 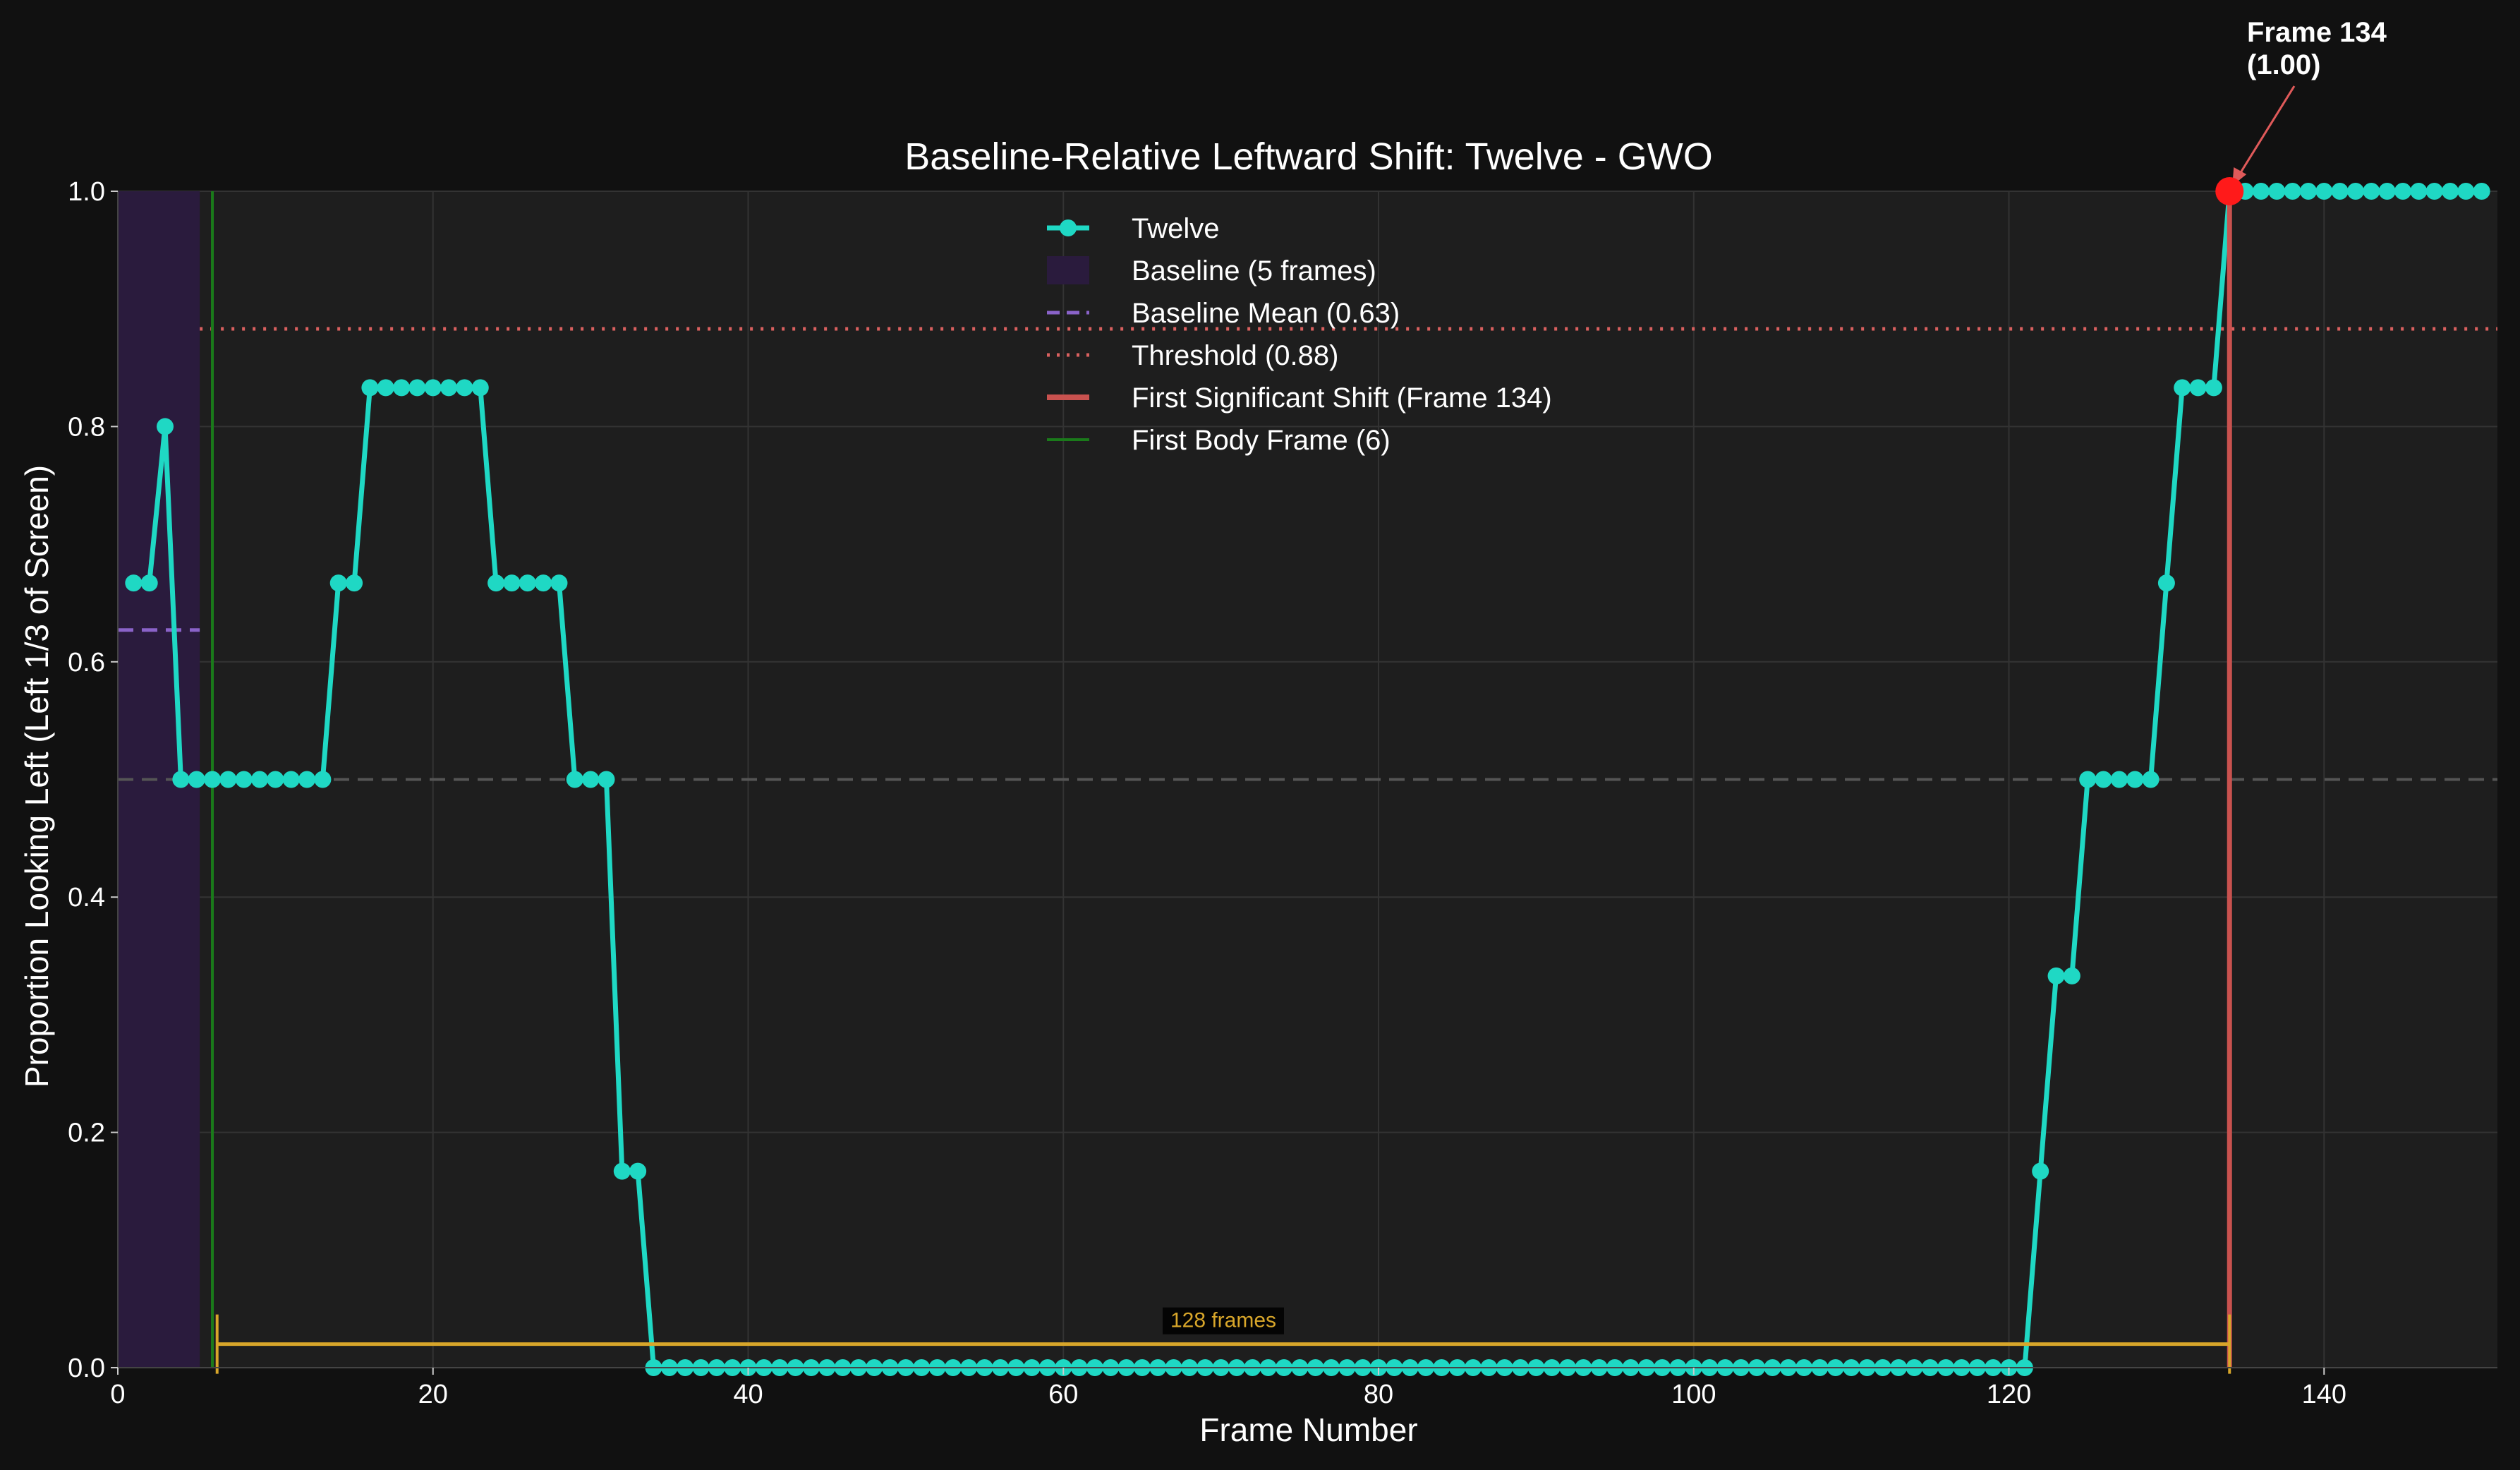 I want to click on first-shift-marker, so click(x=2230, y=191).